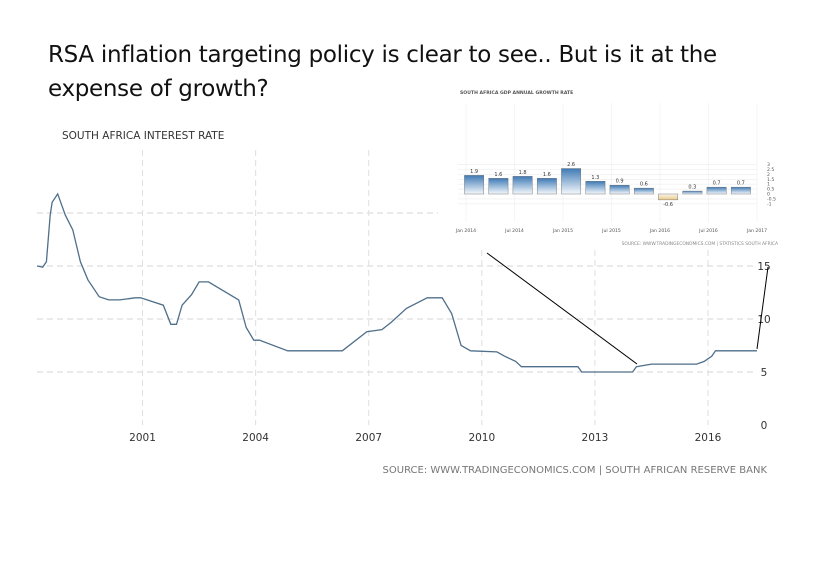 Image resolution: width=816 pixels, height=569 pixels. Describe the element at coordinates (465, 231) in the screenshot. I see `gdp-x-tick-label: Jan 2014` at that location.